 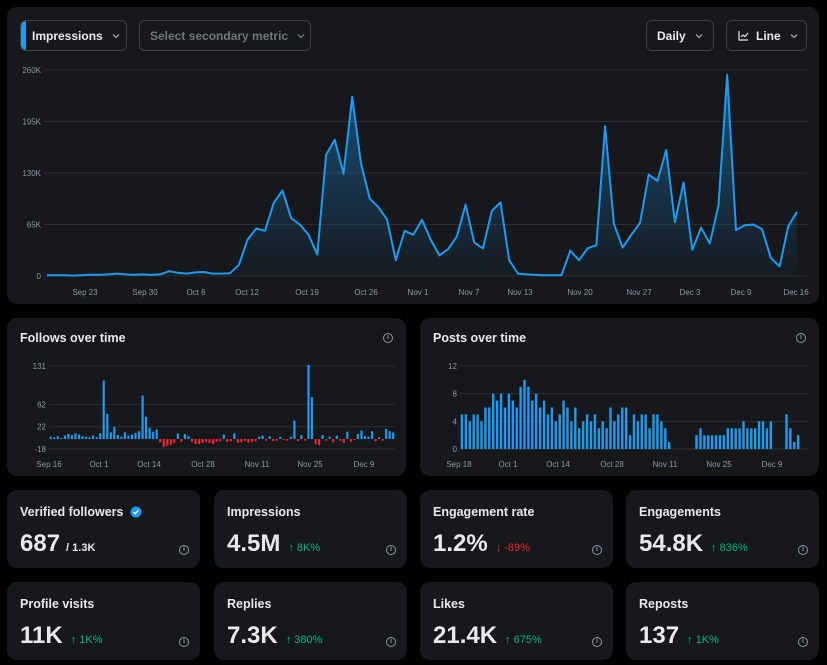 I want to click on x-tick-label: Sep 18, so click(x=459, y=464).